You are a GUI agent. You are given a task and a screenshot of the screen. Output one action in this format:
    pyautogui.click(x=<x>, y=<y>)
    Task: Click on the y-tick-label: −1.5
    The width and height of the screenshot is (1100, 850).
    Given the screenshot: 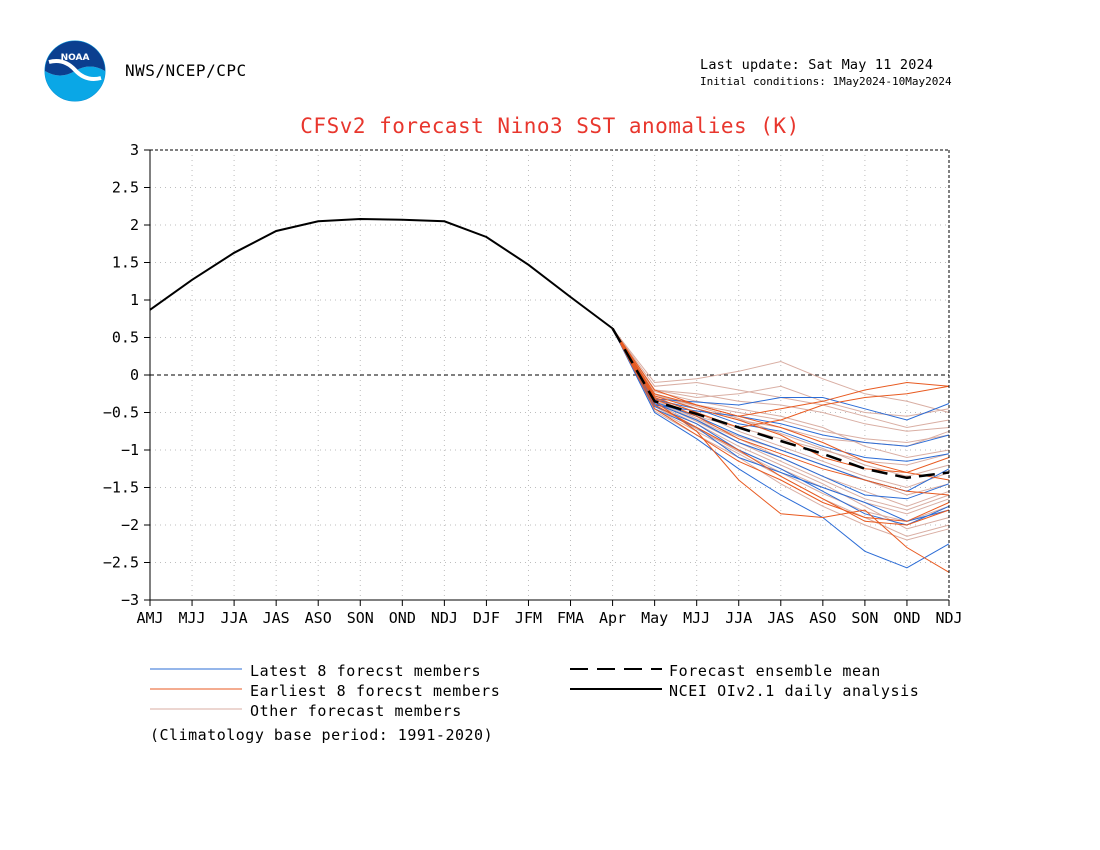 What is the action you would take?
    pyautogui.click(x=121, y=488)
    